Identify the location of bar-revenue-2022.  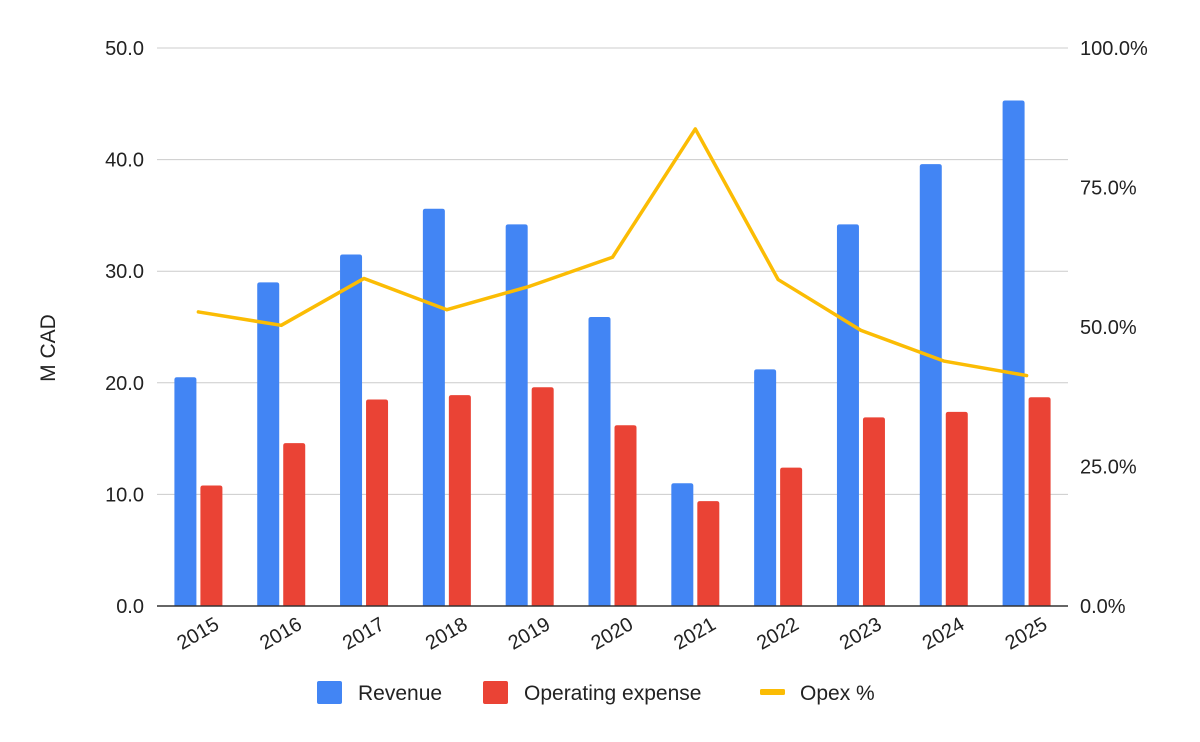
(765, 487).